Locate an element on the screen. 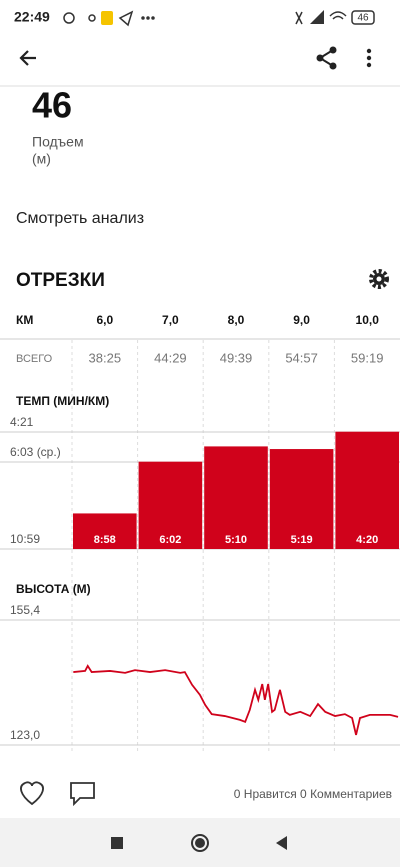  table-header-cell: 6,0 is located at coordinates (104, 320).